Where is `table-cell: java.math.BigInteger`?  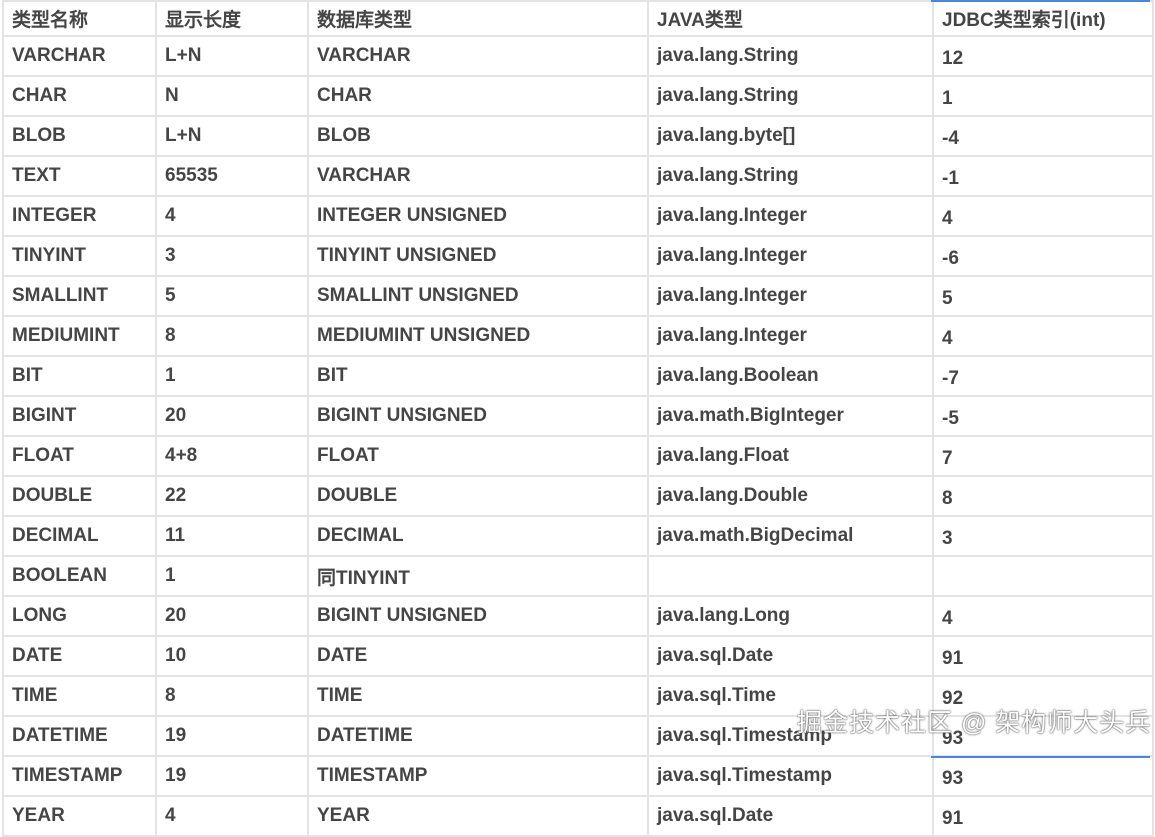 table-cell: java.math.BigInteger is located at coordinates (790, 416).